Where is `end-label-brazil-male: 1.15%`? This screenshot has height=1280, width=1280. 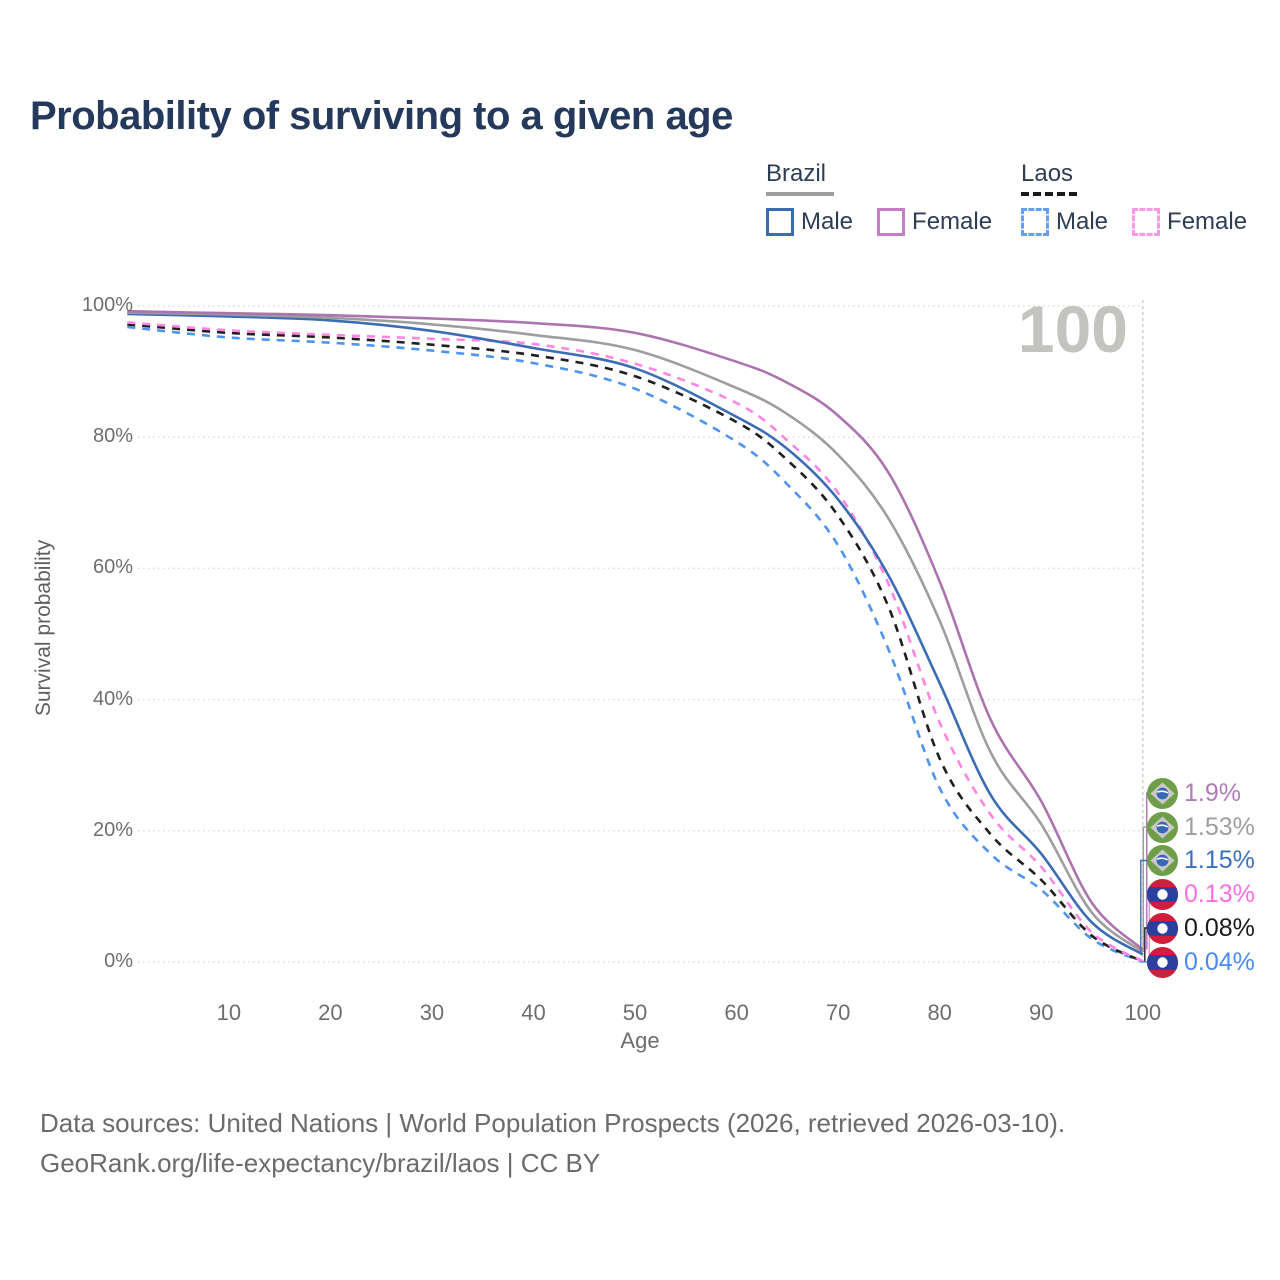 end-label-brazil-male: 1.15% is located at coordinates (1201, 861).